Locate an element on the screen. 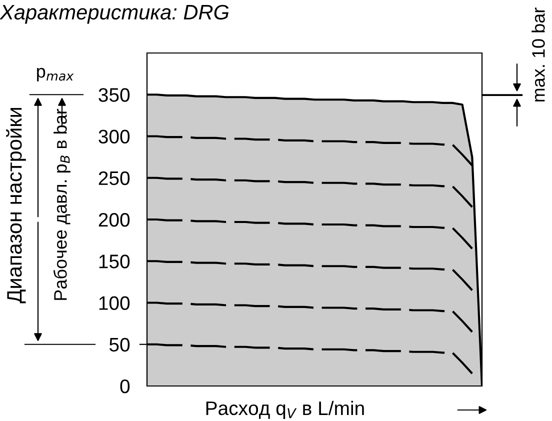 The height and width of the screenshot is (421, 552). y-tick-label: 0 is located at coordinates (125, 386).